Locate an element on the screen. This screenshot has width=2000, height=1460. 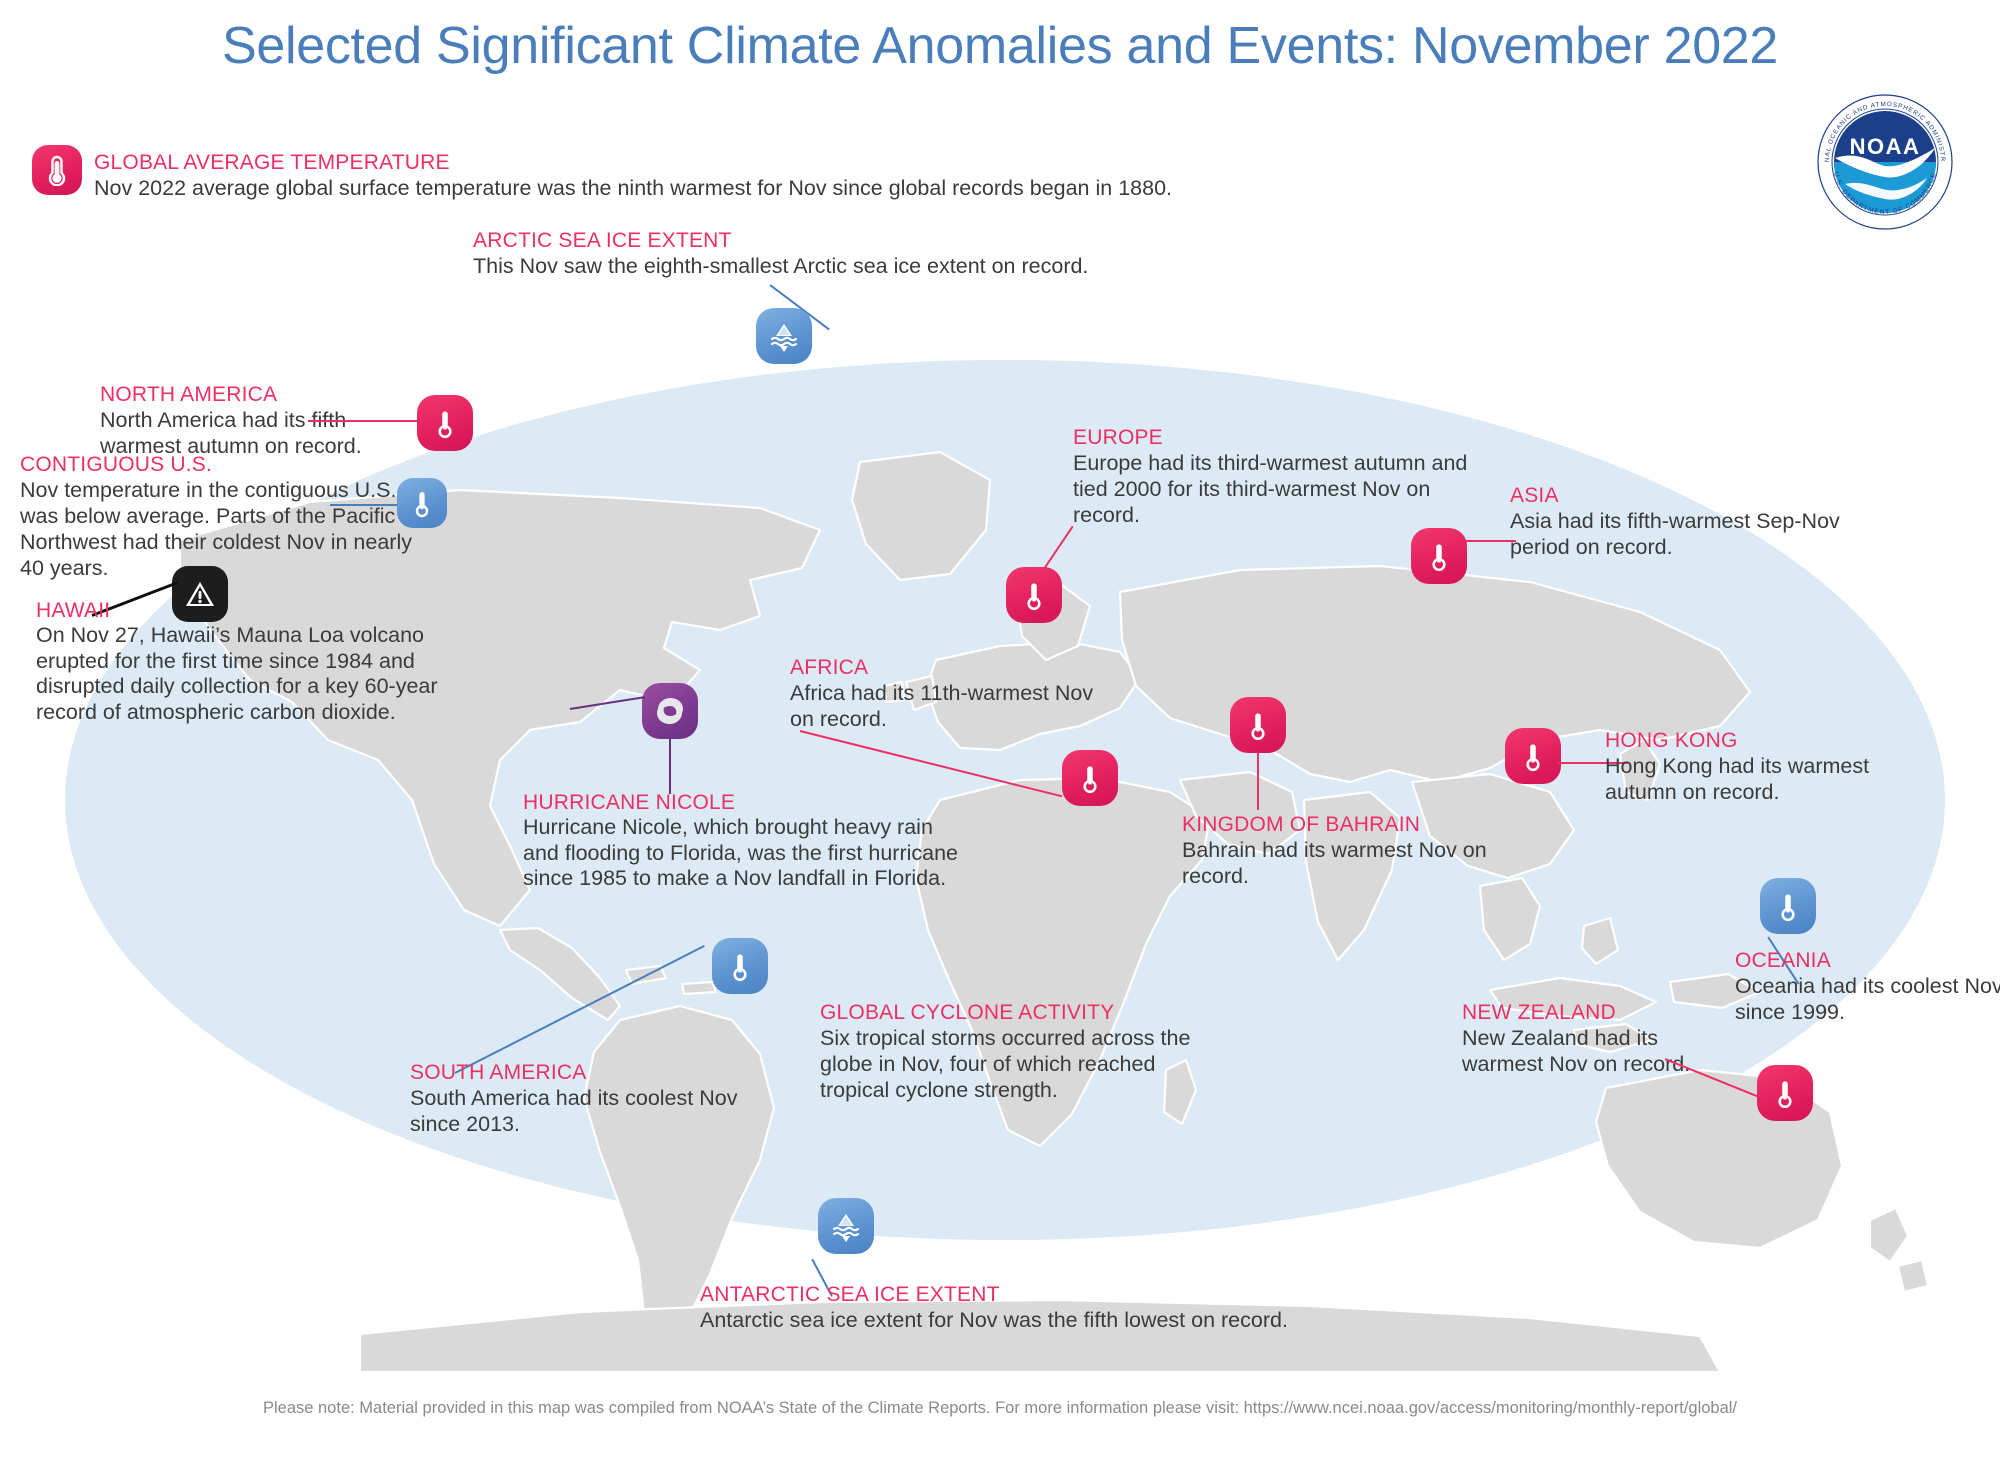
callout-heading: GLOBAL AVERAGE TEMPERATURE is located at coordinates (272, 162).